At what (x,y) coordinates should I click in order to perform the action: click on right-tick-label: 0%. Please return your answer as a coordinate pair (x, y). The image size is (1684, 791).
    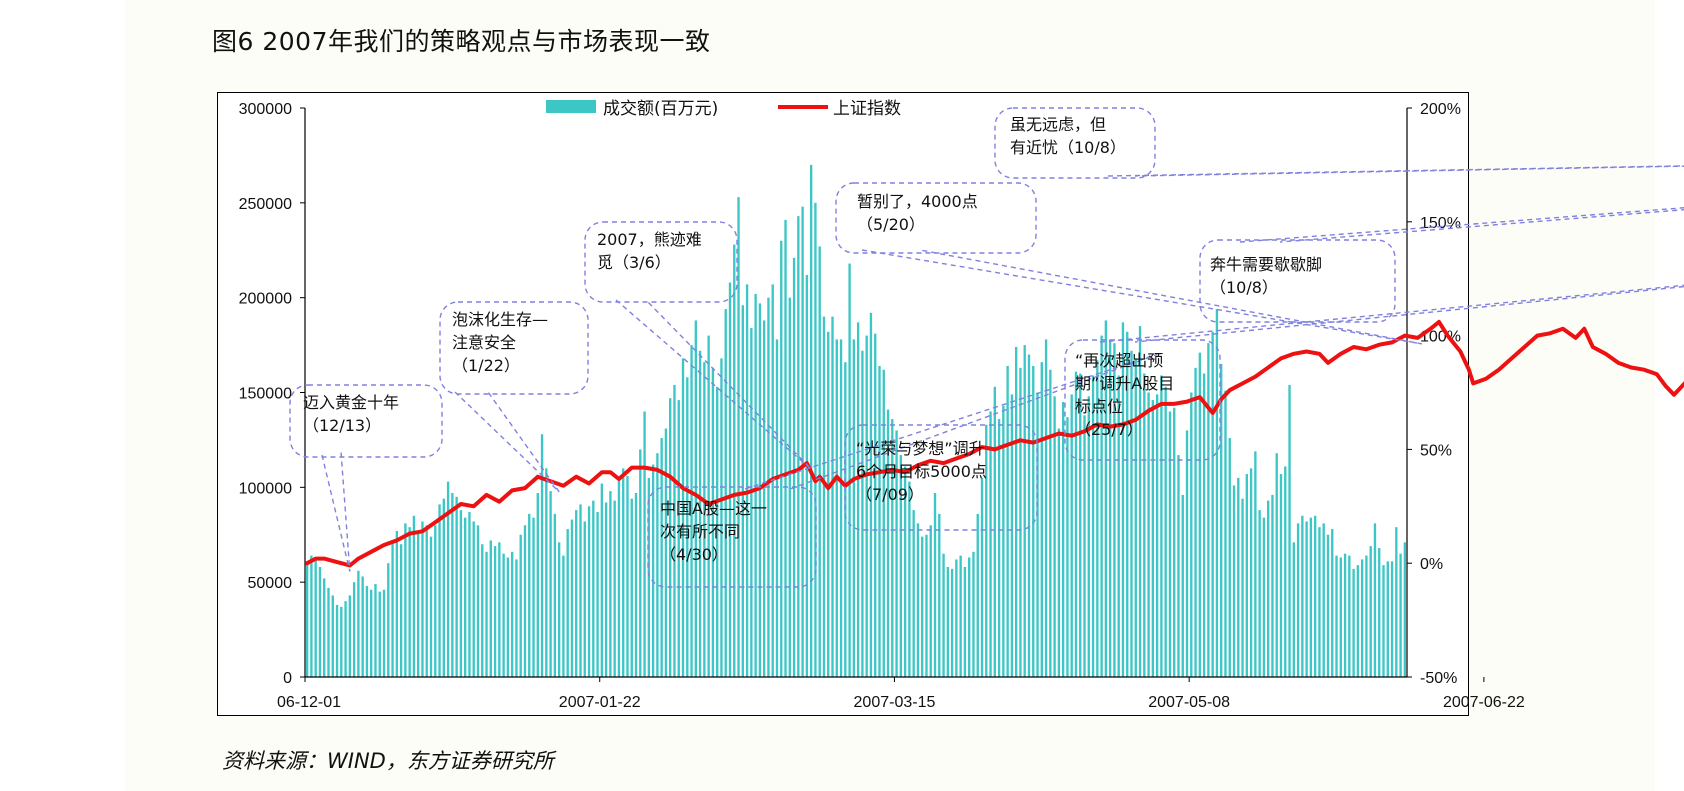
    Looking at the image, I should click on (1431, 564).